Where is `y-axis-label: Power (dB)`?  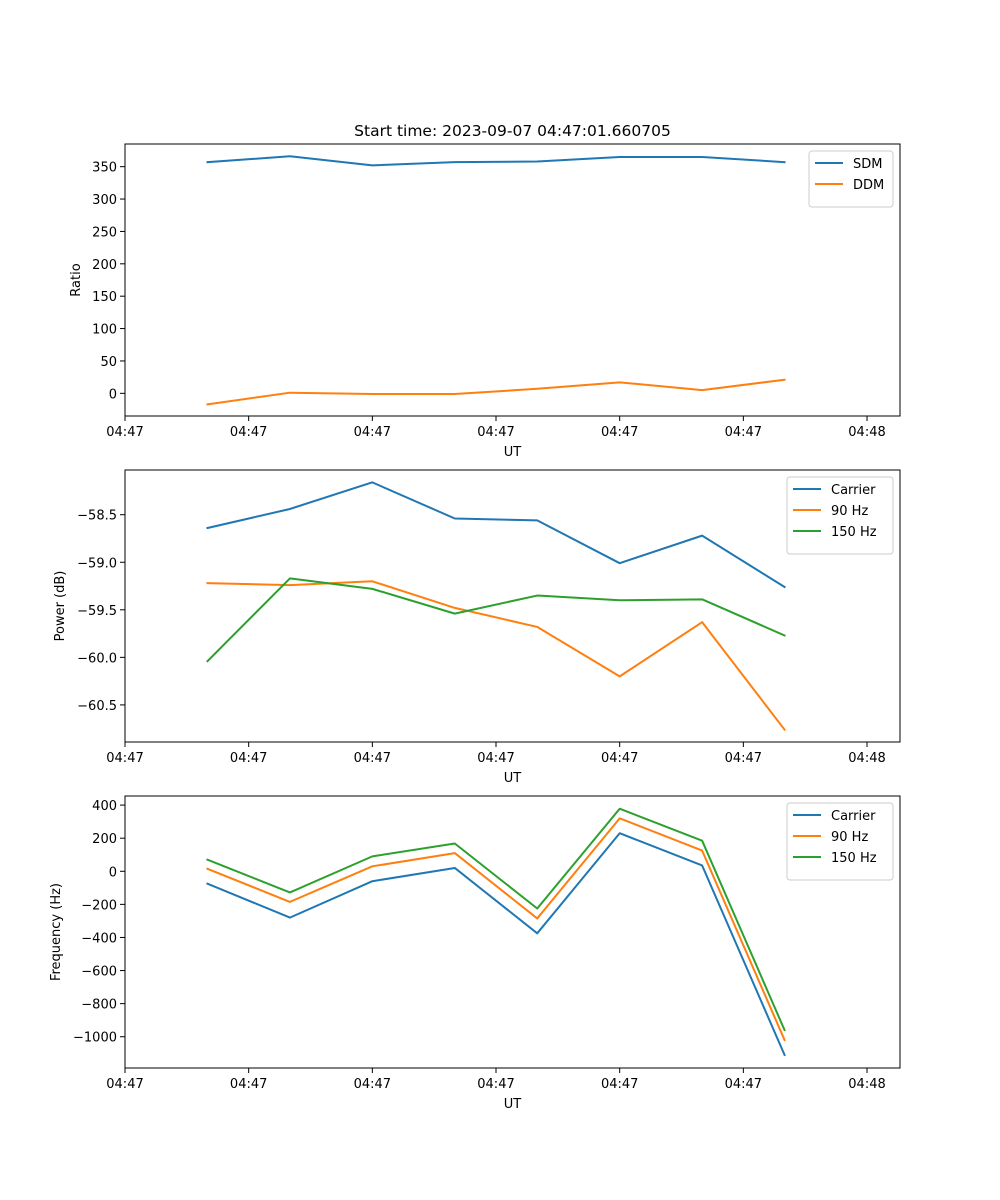
y-axis-label: Power (dB) is located at coordinates (60, 606).